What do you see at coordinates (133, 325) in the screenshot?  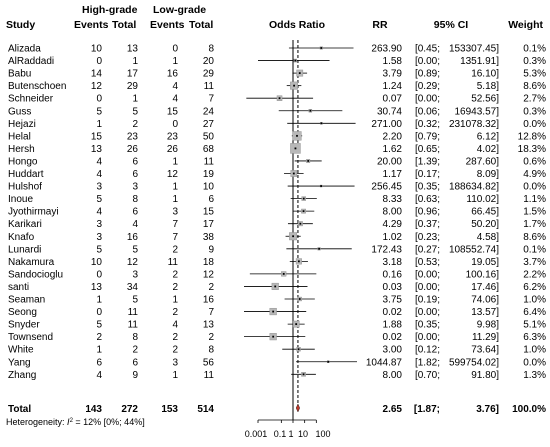 I see `high-total: 11` at bounding box center [133, 325].